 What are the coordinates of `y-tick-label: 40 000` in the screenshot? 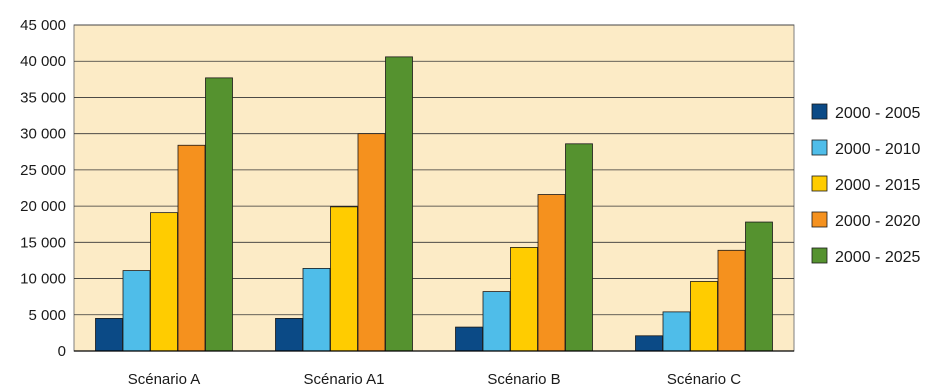 It's located at (43, 61).